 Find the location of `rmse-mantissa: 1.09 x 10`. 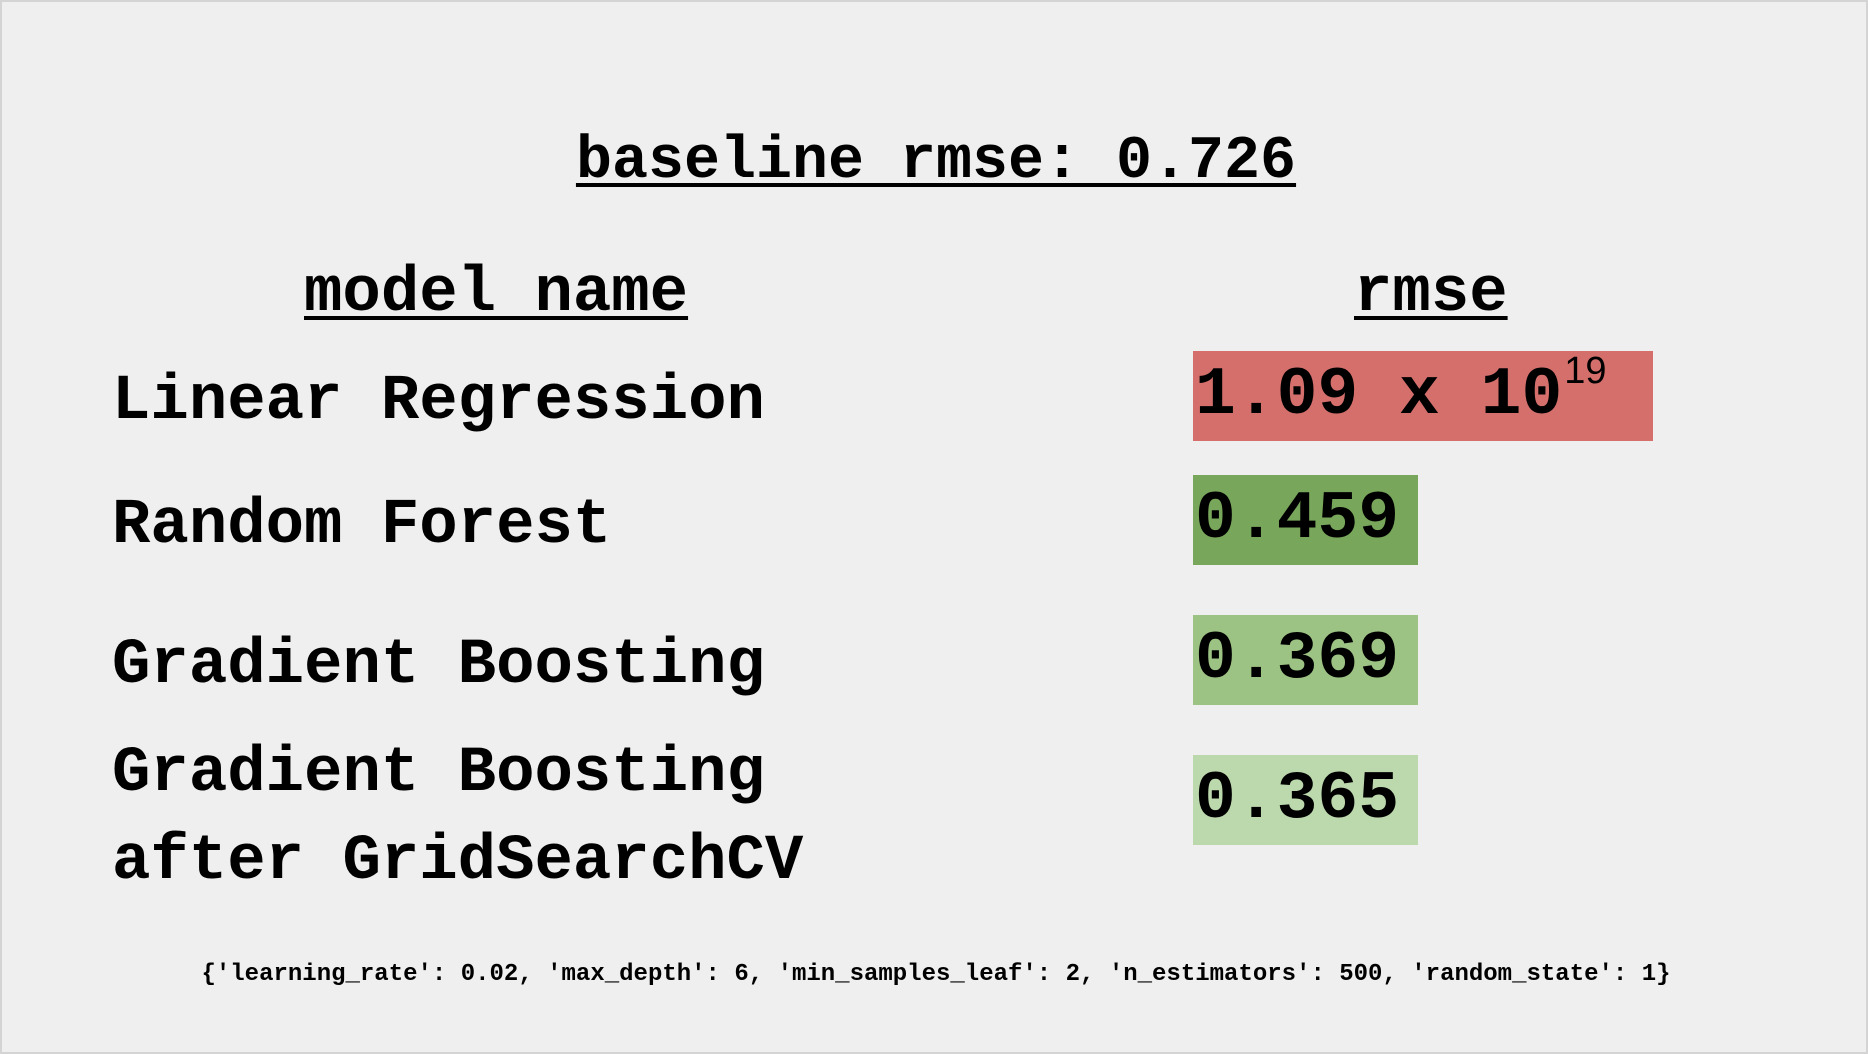

rmse-mantissa: 1.09 x 10 is located at coordinates (1379, 395).